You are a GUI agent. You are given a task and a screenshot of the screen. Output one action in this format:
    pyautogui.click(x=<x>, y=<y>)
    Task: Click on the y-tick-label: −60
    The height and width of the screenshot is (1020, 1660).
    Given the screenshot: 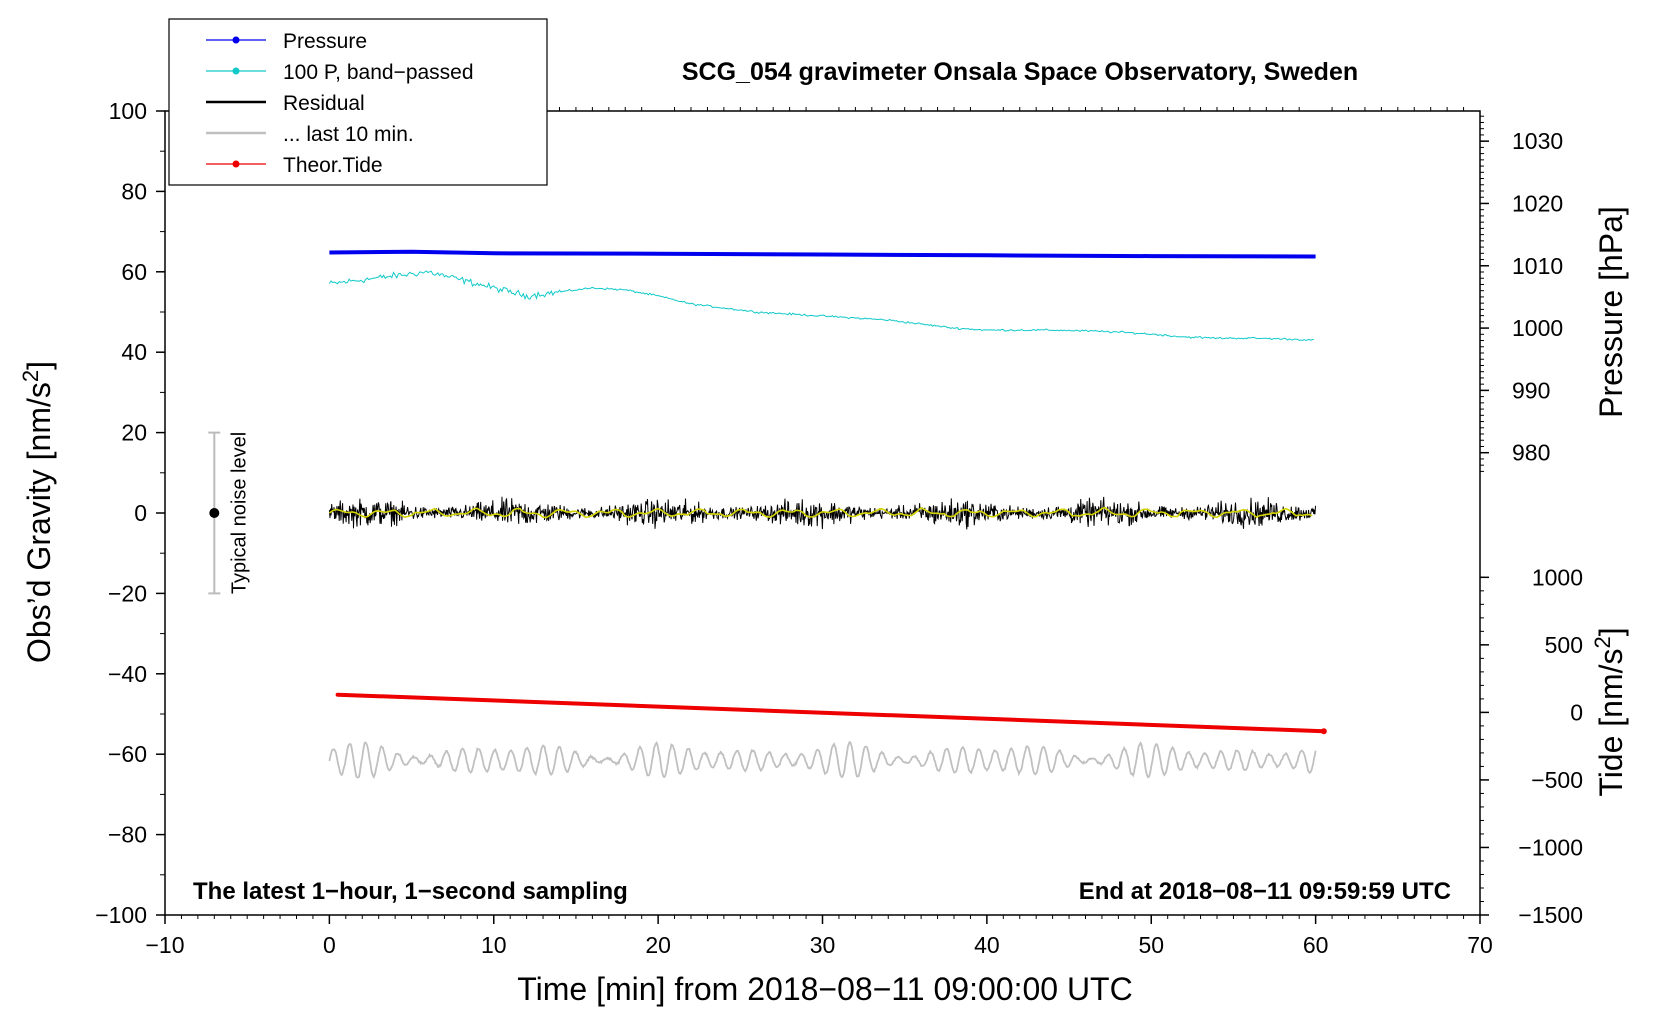 What is the action you would take?
    pyautogui.click(x=127, y=754)
    